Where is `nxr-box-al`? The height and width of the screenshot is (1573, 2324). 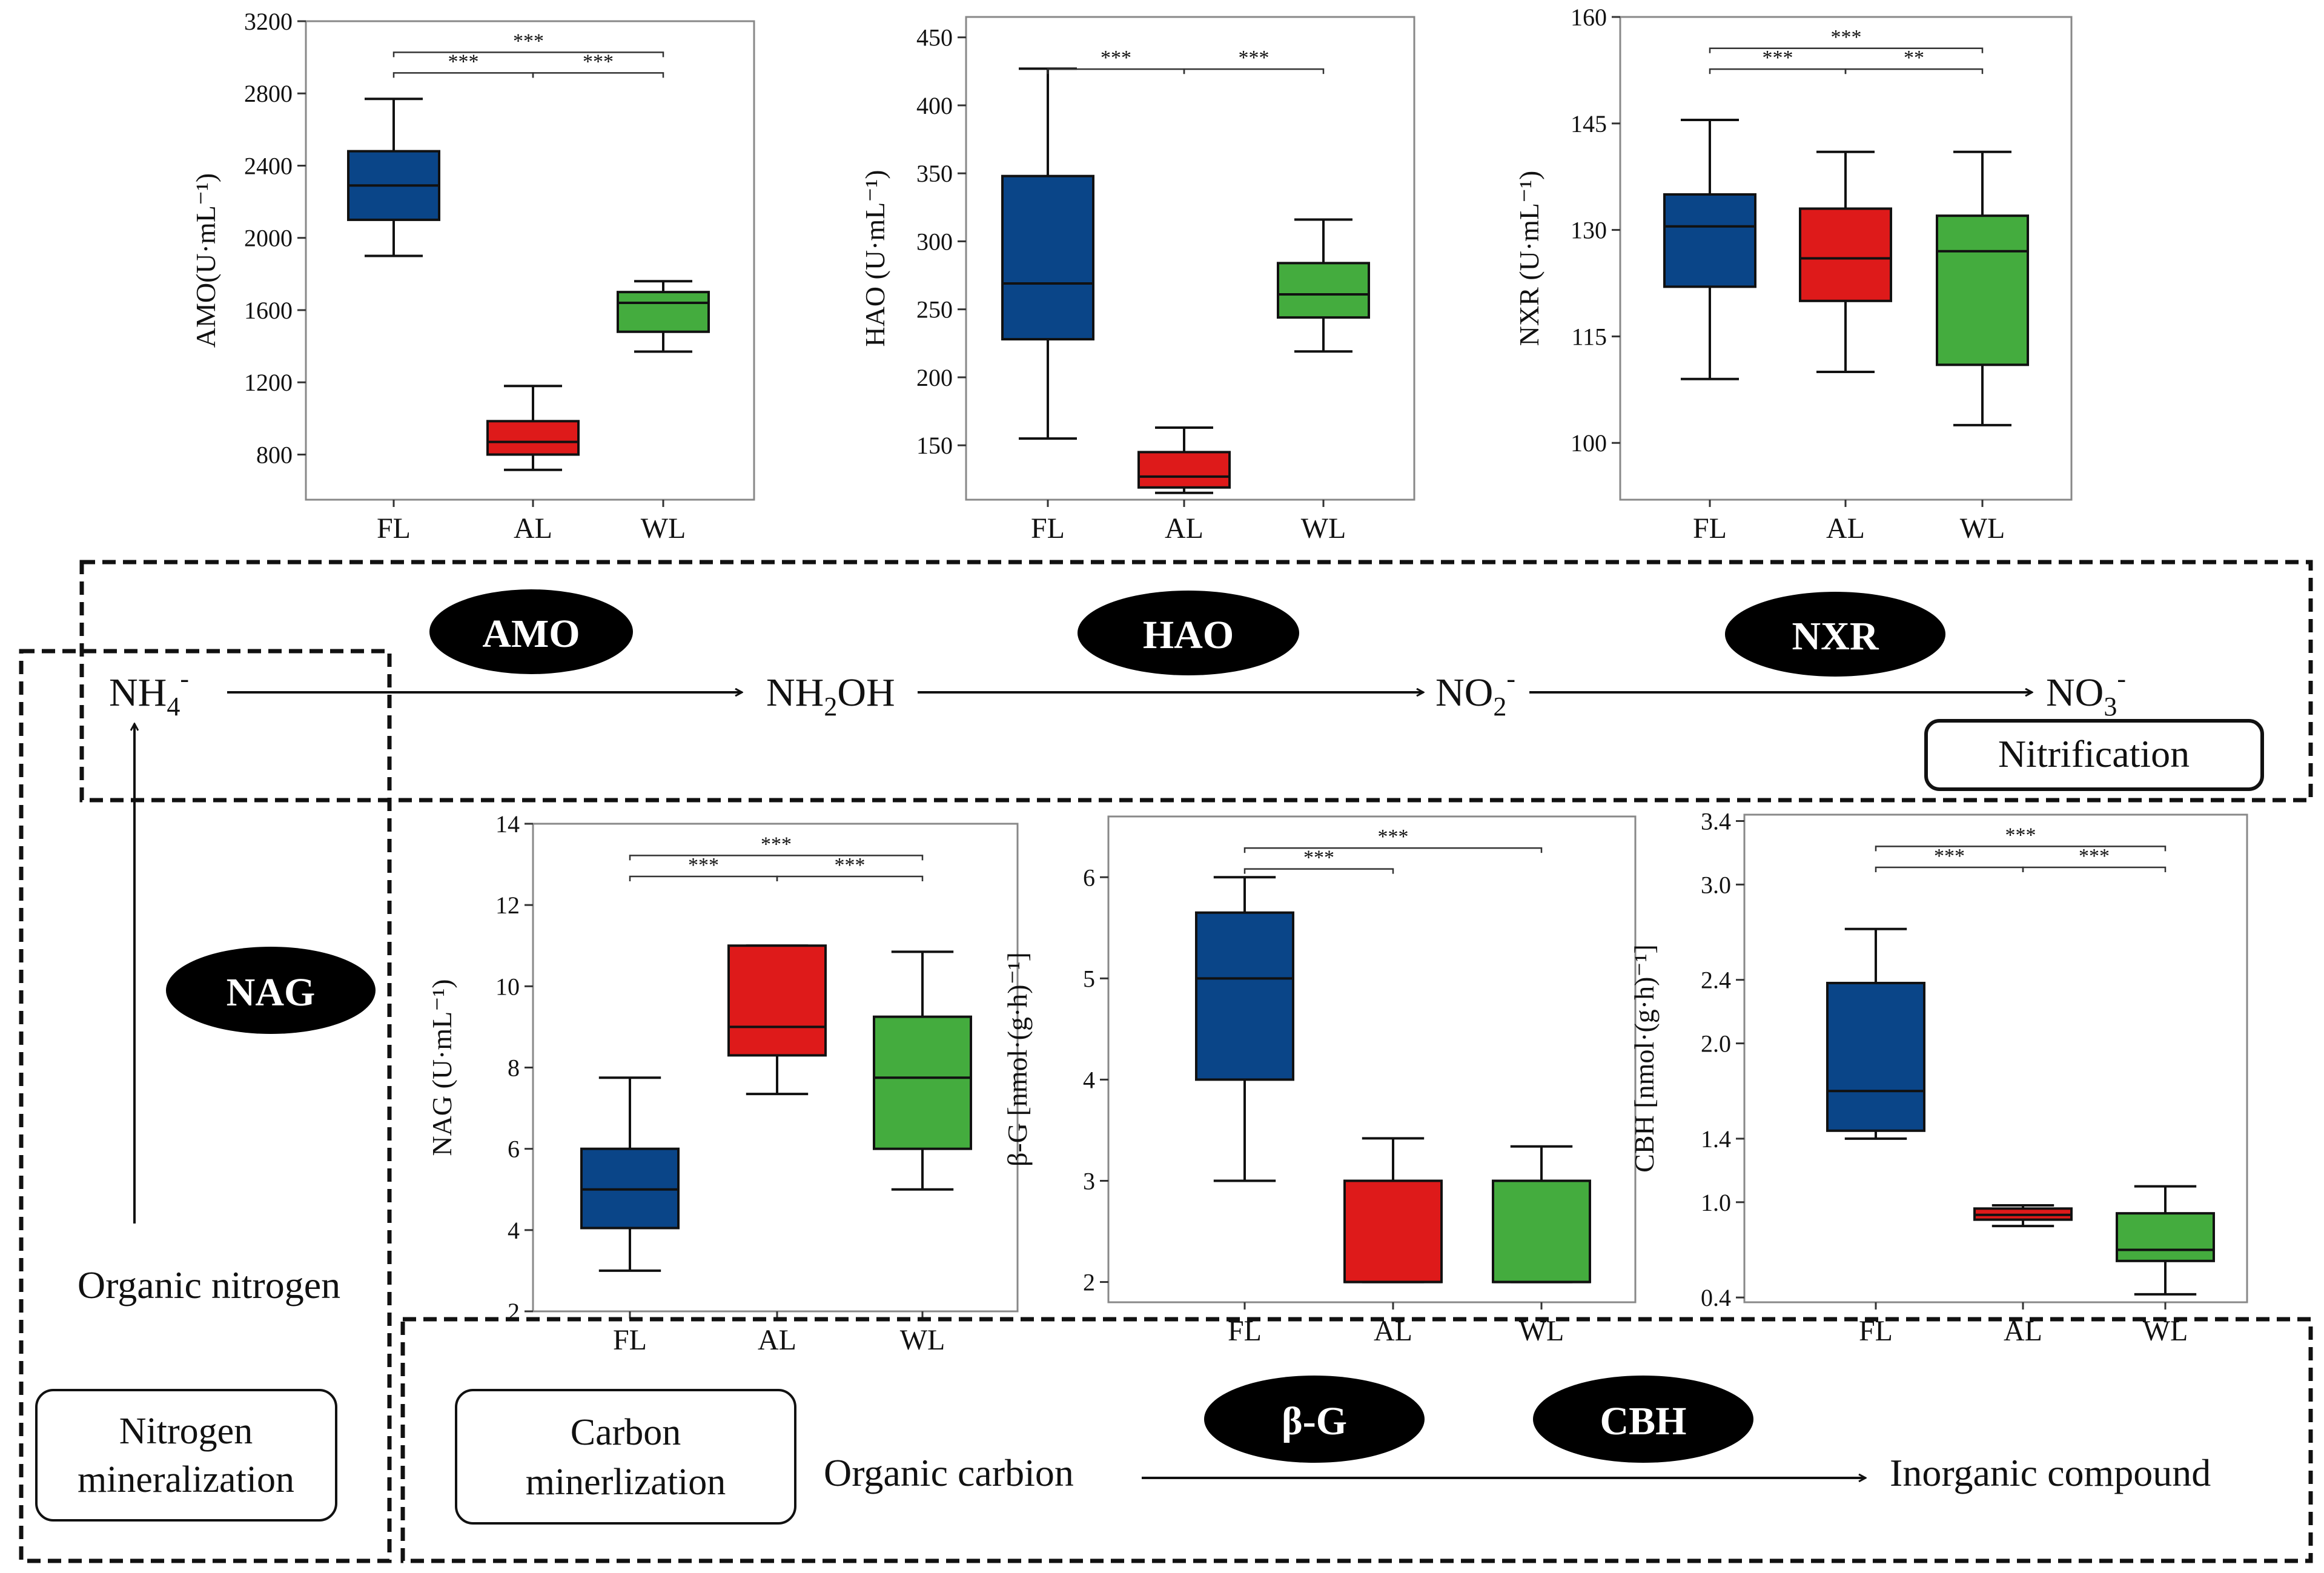 nxr-box-al is located at coordinates (1845, 262).